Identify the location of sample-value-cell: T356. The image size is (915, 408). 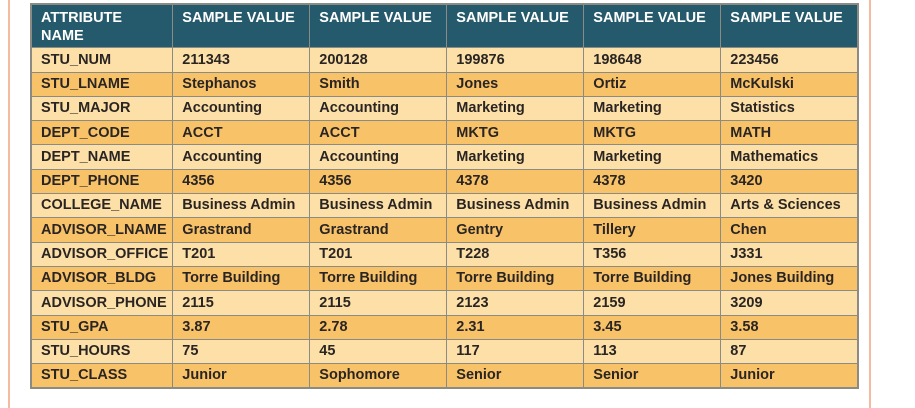
(652, 254).